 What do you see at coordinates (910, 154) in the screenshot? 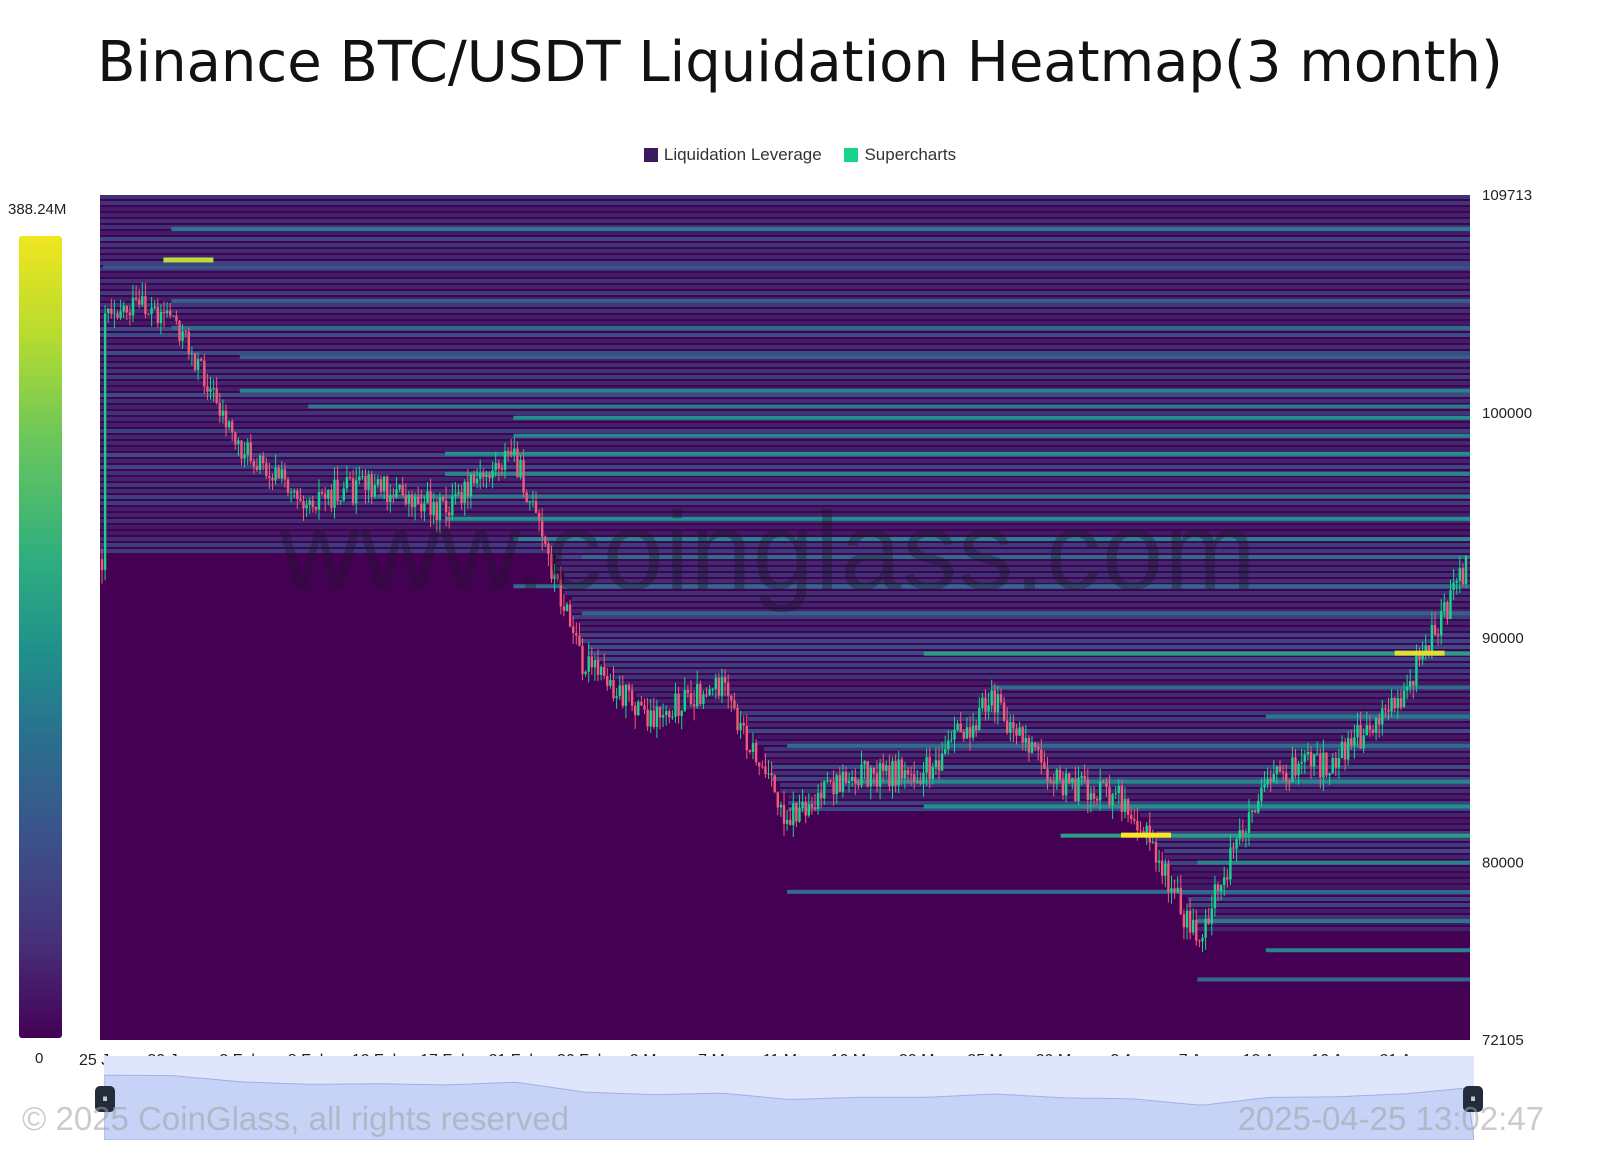
I see `legend-label-supercharts: Supercharts` at bounding box center [910, 154].